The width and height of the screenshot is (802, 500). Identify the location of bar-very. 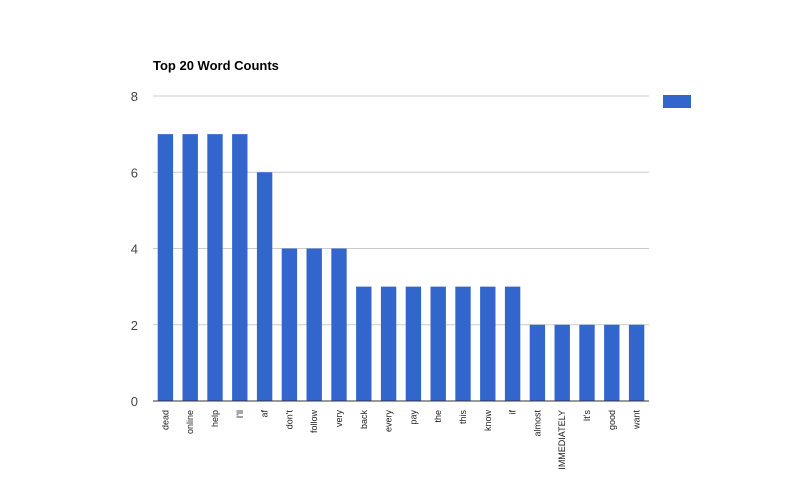
(339, 325).